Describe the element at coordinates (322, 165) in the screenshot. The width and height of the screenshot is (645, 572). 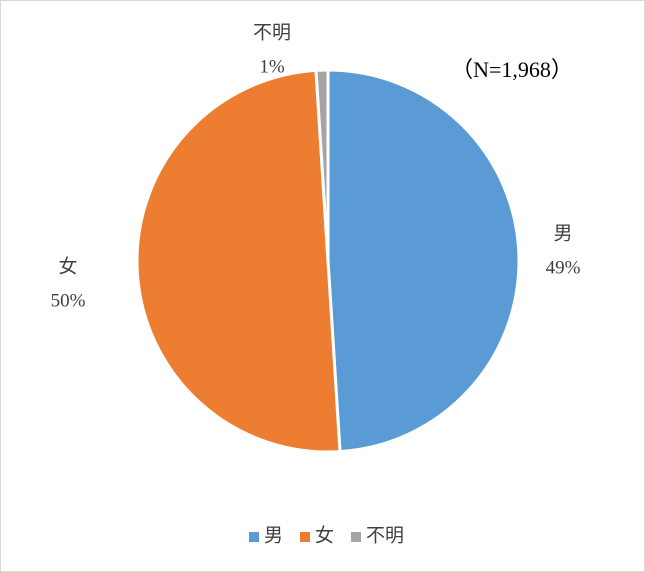
I see `pie-slice` at that location.